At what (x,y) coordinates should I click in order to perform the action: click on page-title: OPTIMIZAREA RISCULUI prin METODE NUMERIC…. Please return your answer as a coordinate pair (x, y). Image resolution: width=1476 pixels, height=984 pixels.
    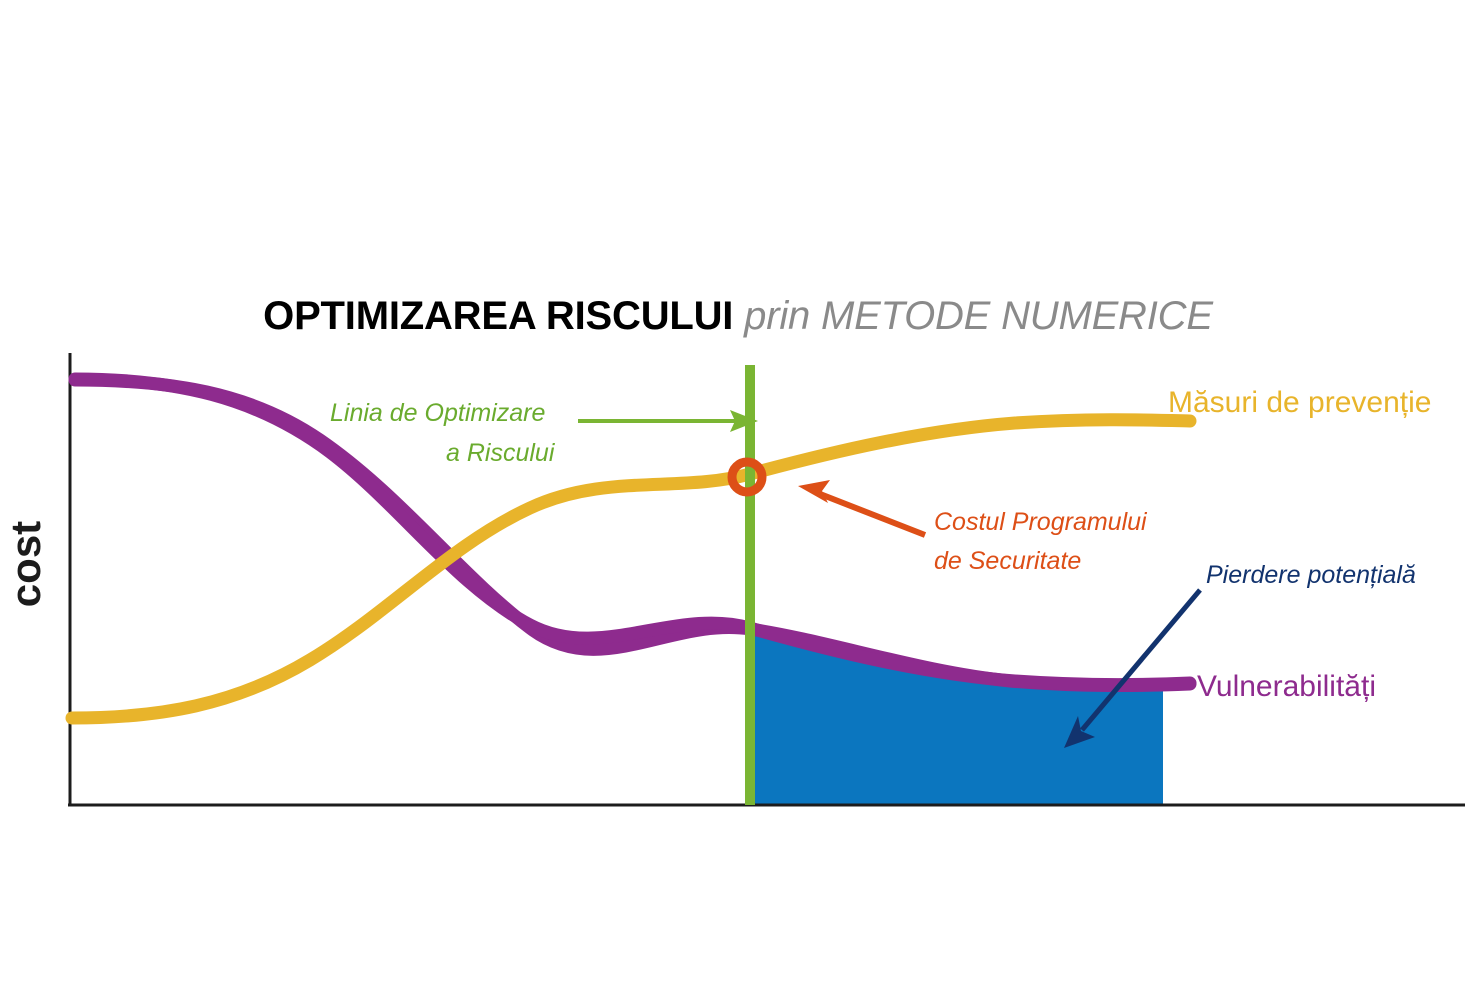
    Looking at the image, I should click on (738, 316).